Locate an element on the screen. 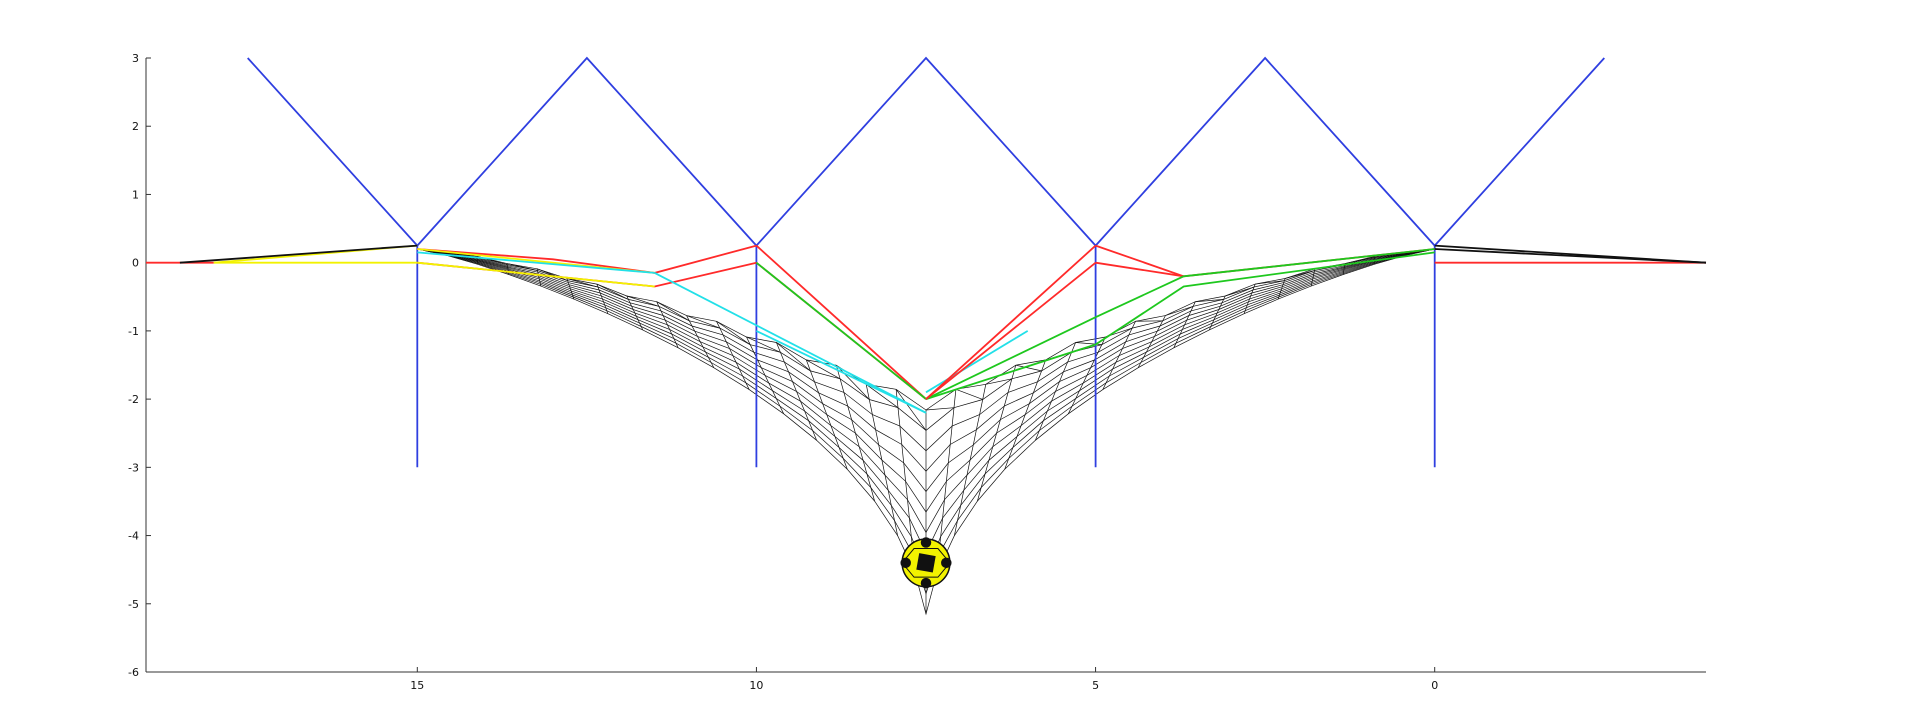 Image resolution: width=1920 pixels, height=711 pixels. y-tick-label: -4 is located at coordinates (133, 536).